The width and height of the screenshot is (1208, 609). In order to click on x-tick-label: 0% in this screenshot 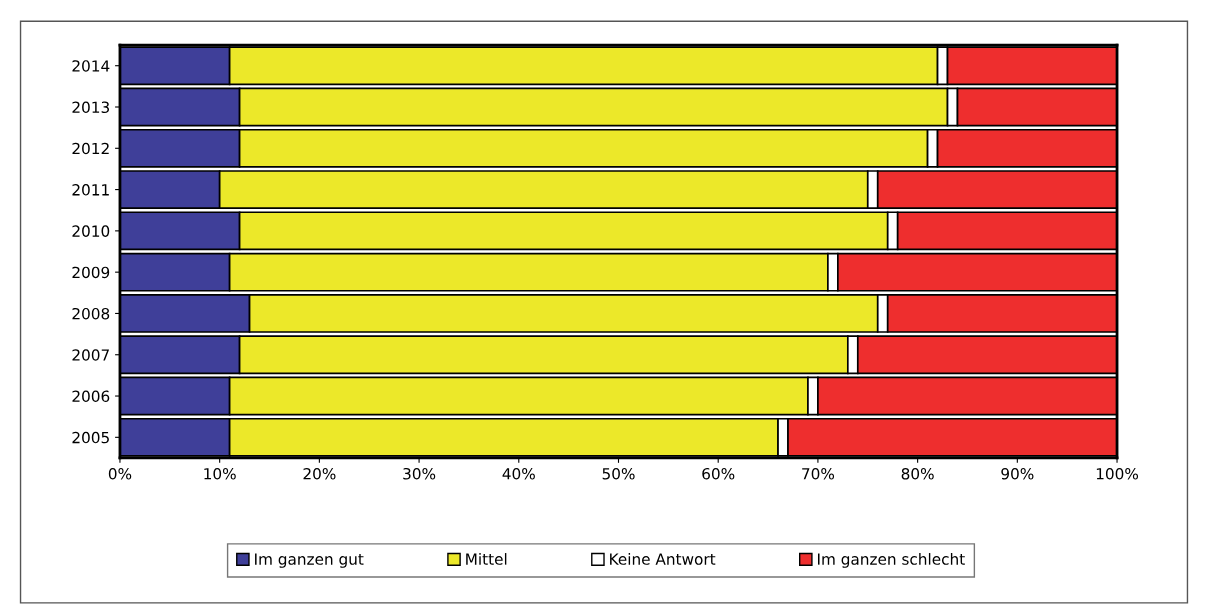, I will do `click(120, 473)`.